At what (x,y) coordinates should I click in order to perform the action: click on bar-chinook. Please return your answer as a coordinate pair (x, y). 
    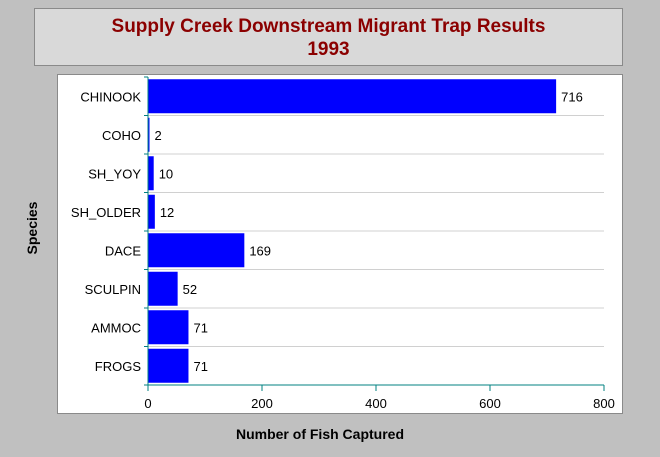
    Looking at the image, I should click on (352, 96).